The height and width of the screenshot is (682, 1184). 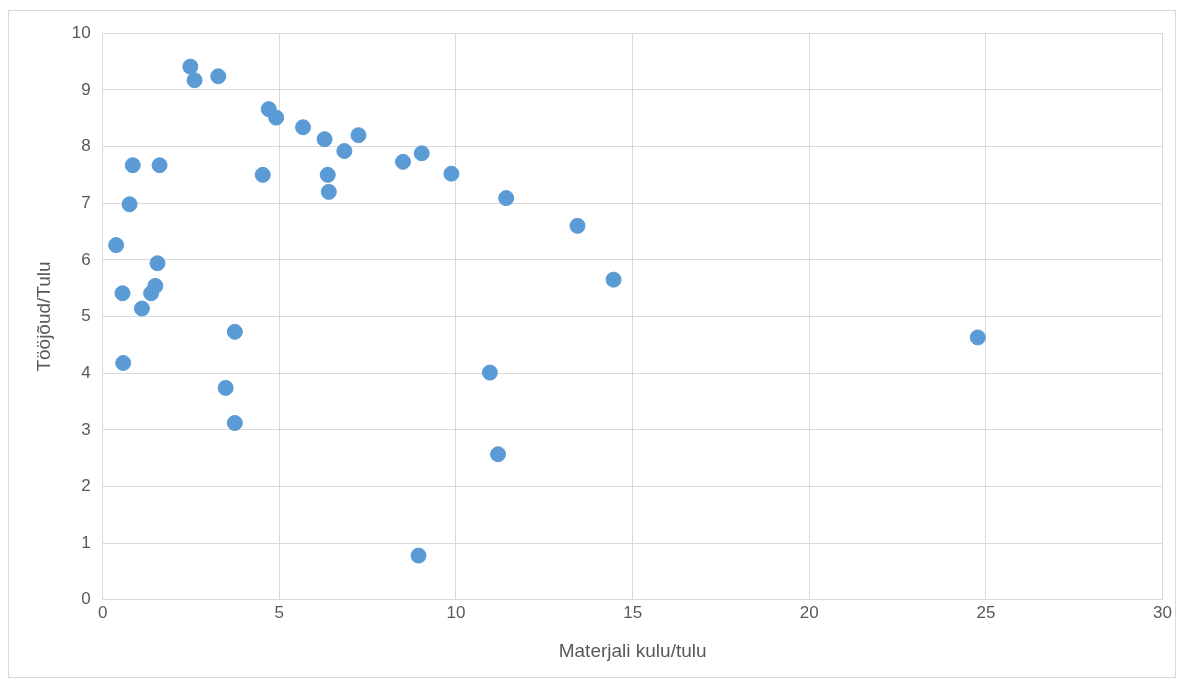 I want to click on y-tick-label: 0, so click(x=86, y=599).